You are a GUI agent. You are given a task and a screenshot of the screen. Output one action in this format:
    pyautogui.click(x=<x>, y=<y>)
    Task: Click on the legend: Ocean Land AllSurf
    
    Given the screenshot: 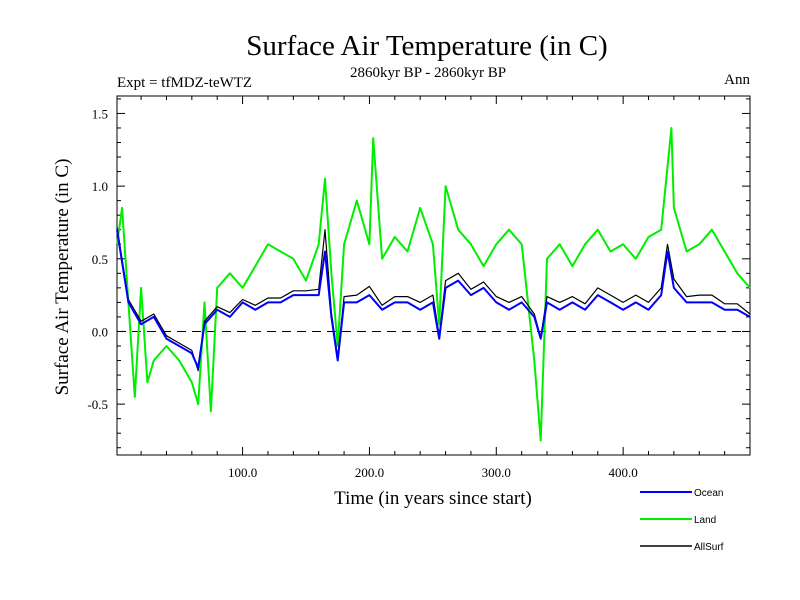 What is the action you would take?
    pyautogui.click(x=682, y=520)
    